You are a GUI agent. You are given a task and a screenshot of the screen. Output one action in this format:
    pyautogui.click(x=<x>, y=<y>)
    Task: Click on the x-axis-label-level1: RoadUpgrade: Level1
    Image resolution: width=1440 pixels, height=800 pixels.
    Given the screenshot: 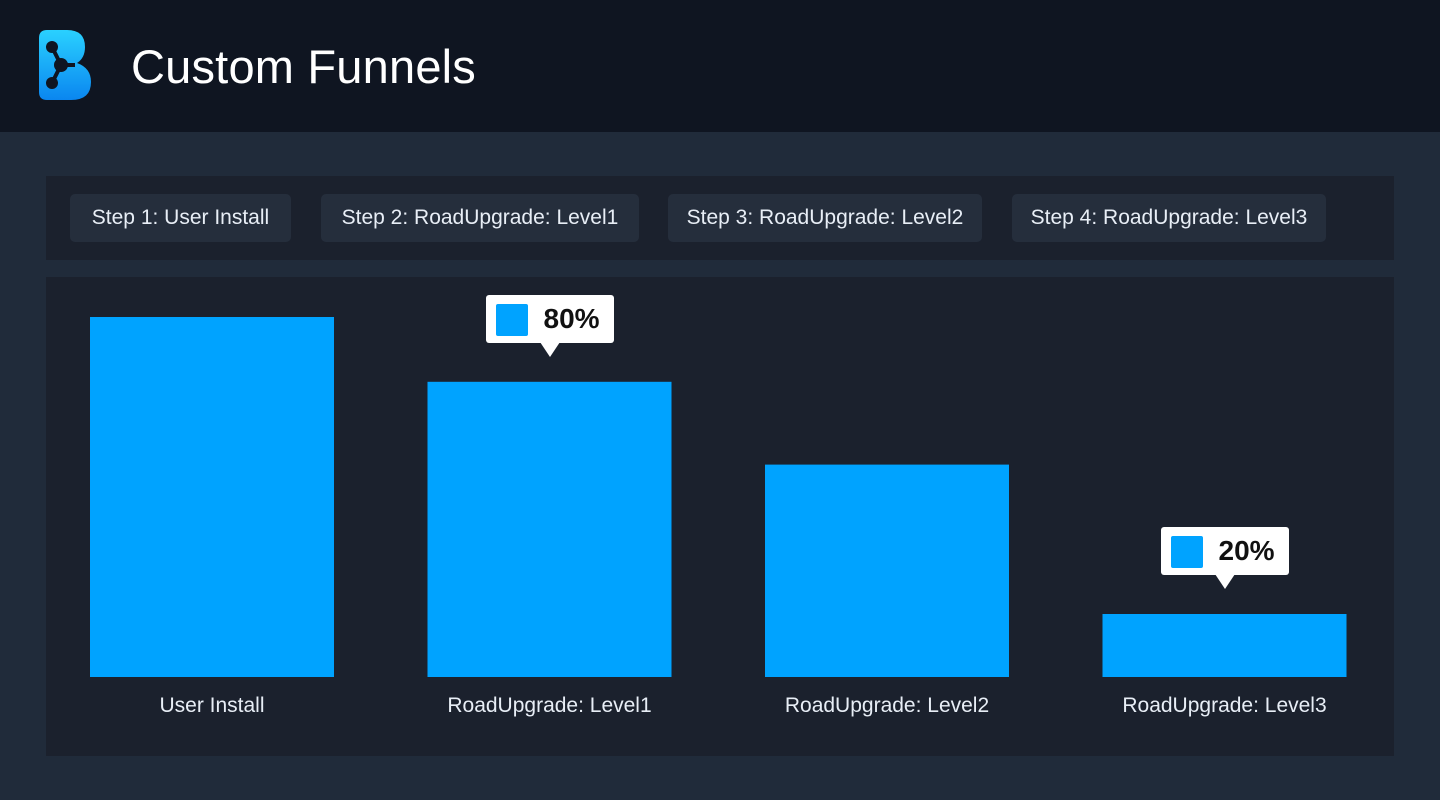 What is the action you would take?
    pyautogui.click(x=549, y=705)
    